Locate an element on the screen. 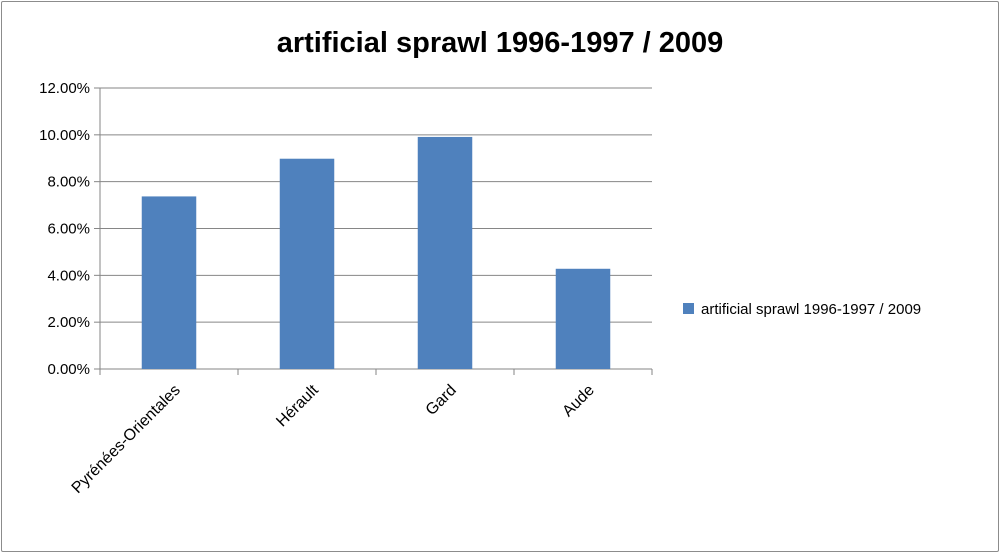 The image size is (1000, 553). x-category-label: Pyrénées-Orientales is located at coordinates (126, 439).